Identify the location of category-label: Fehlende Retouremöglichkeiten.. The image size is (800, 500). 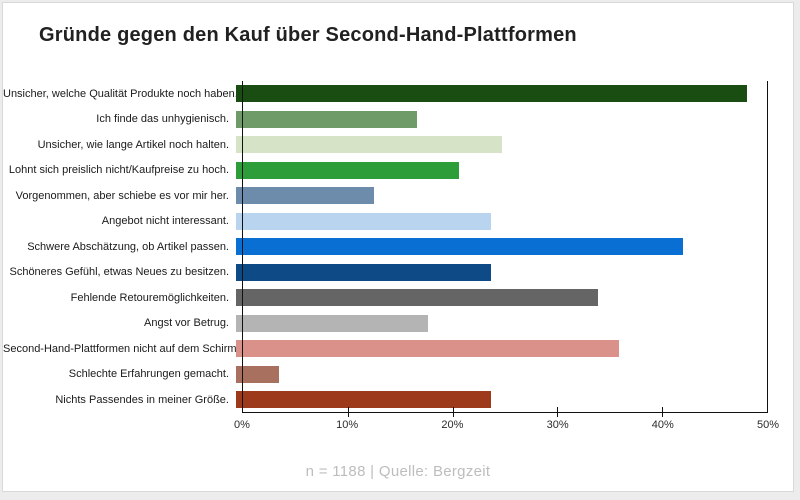
(149, 297).